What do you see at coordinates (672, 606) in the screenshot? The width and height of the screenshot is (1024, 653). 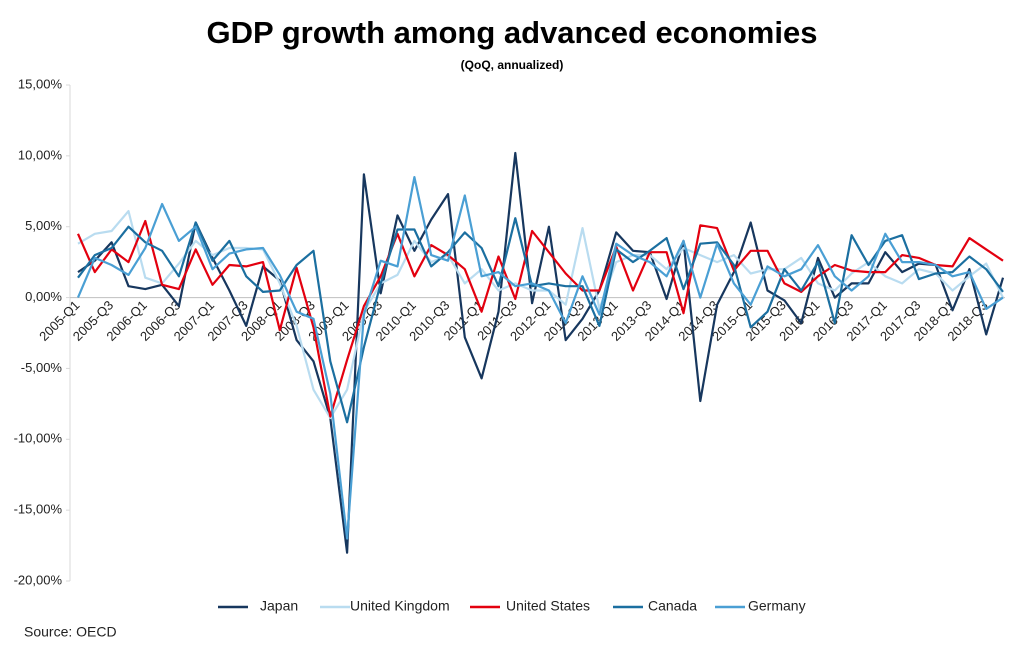 I see `legend-label: Canada` at bounding box center [672, 606].